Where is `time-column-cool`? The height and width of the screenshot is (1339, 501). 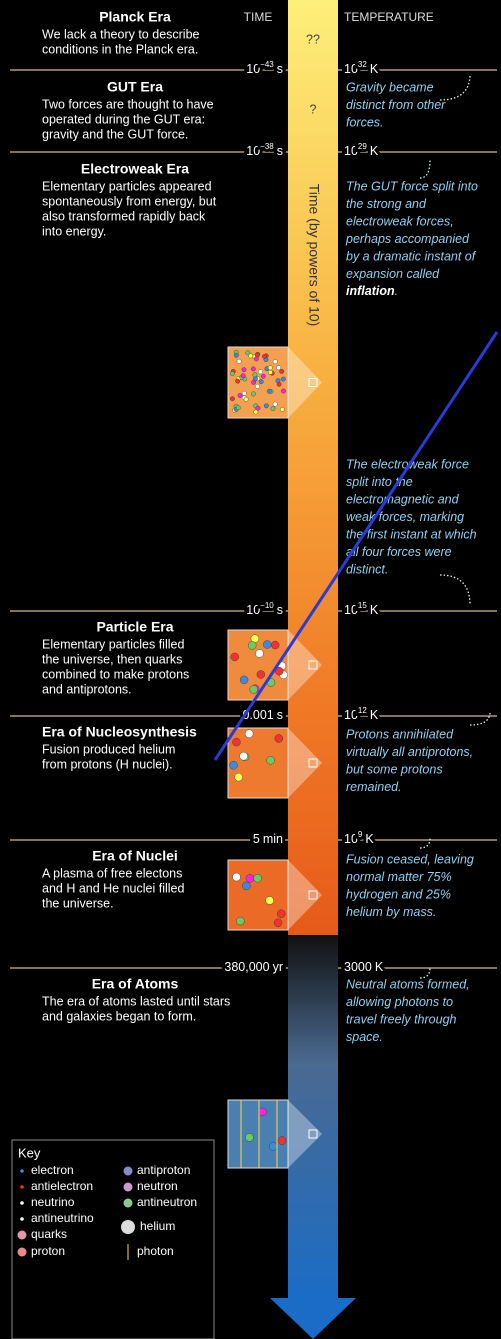 time-column-cool is located at coordinates (313, 1117).